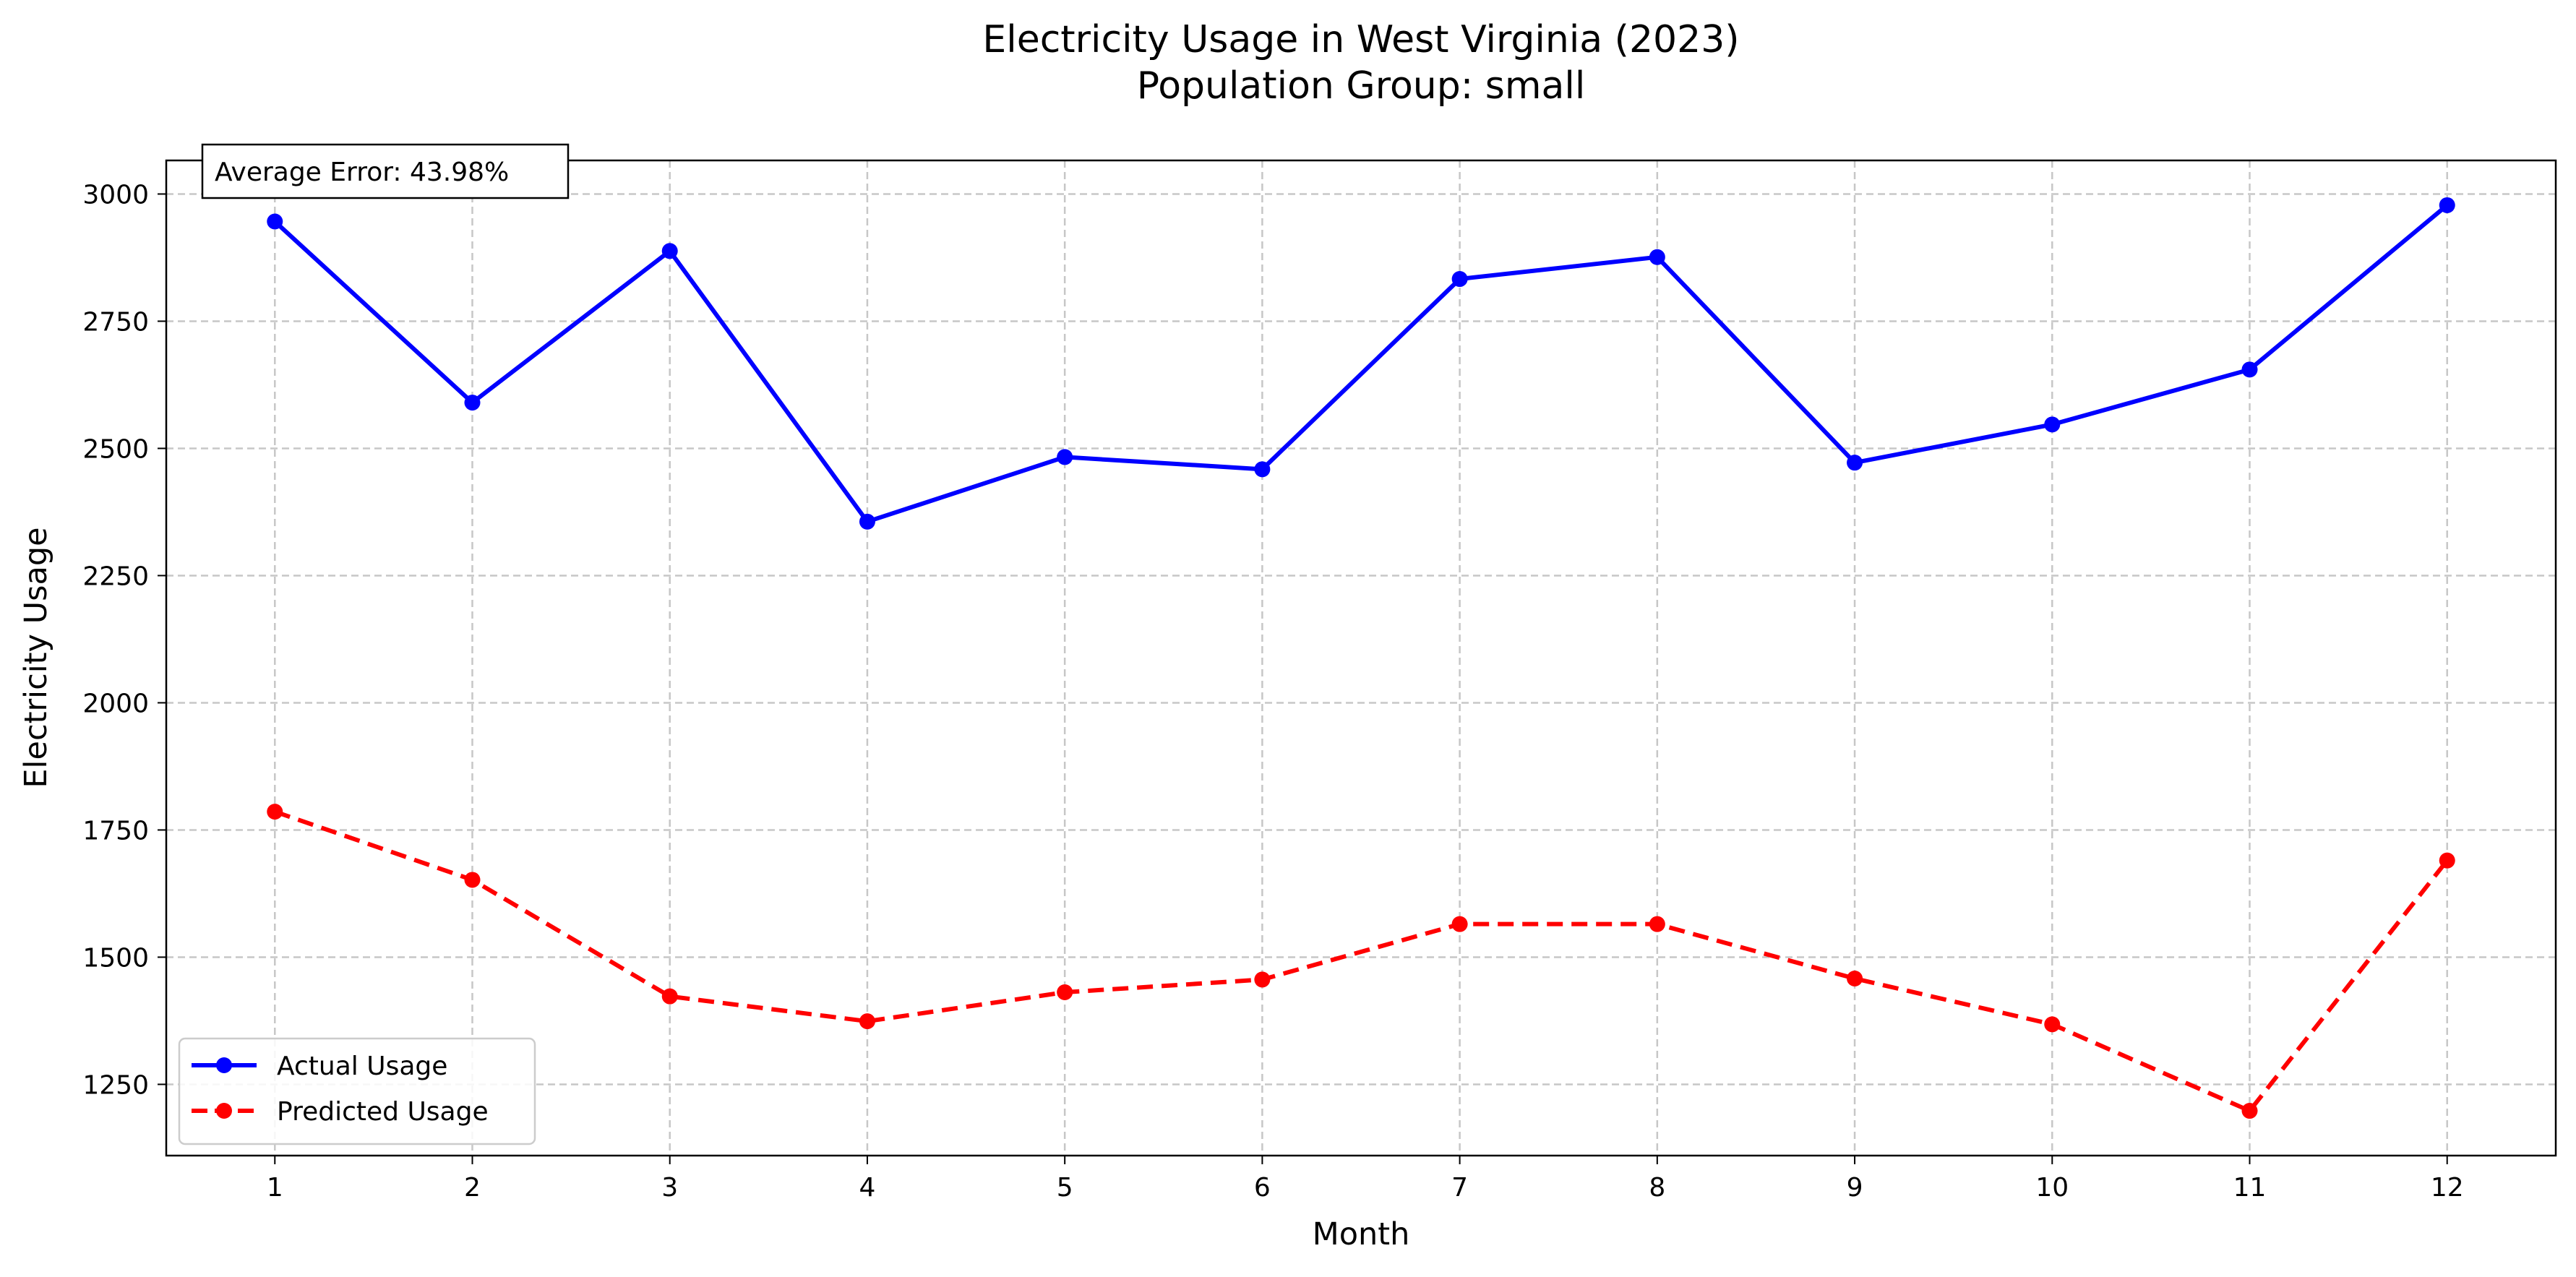 This screenshot has width=2576, height=1277. What do you see at coordinates (1263, 1188) in the screenshot?
I see `x-tick-label: 6` at bounding box center [1263, 1188].